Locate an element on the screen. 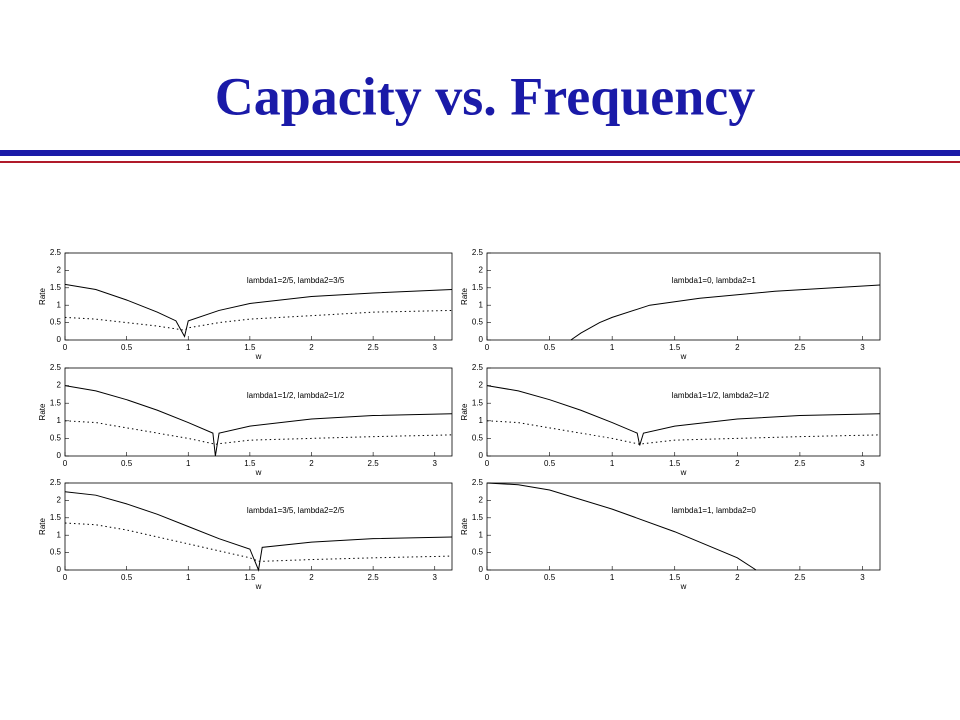 This screenshot has height=720, width=960. annotation: lambda1=1, lambda2=0 is located at coordinates (714, 510).